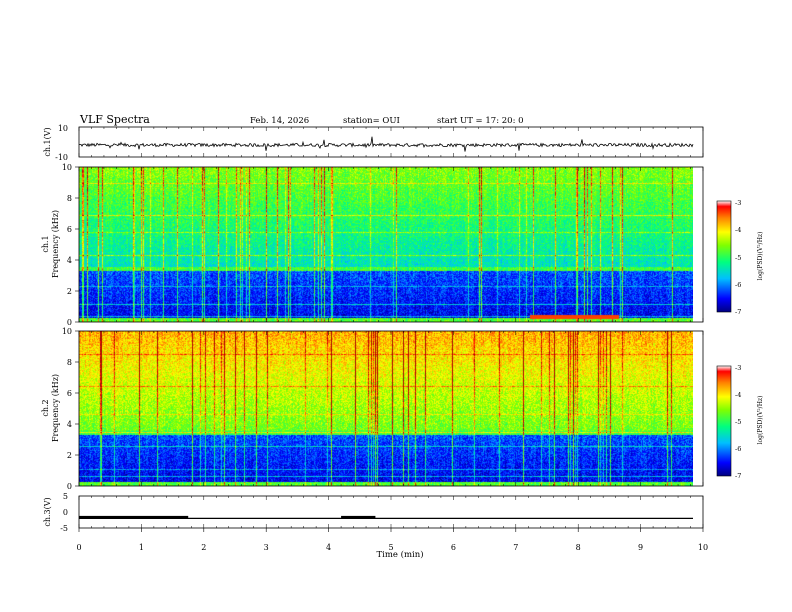 The image size is (792, 612). I want to click on start-ut-label: start UT = 17: 20: 0, so click(480, 121).